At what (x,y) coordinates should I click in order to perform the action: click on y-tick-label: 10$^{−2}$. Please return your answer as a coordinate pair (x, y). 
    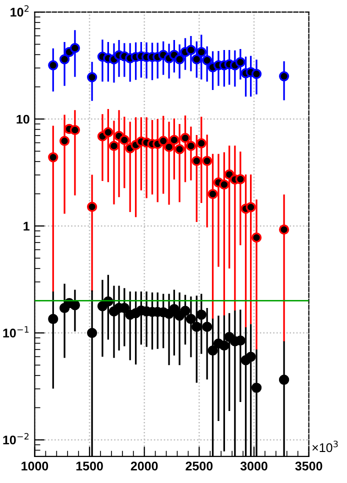
    Looking at the image, I should click on (16, 438).